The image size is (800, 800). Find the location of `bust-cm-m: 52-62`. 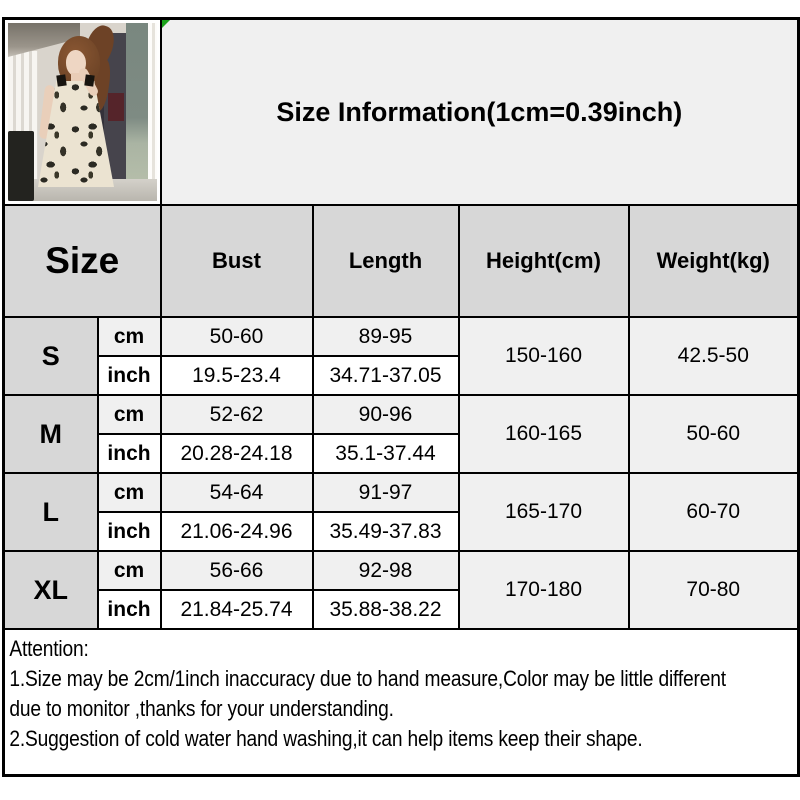

bust-cm-m: 52-62 is located at coordinates (236, 414).